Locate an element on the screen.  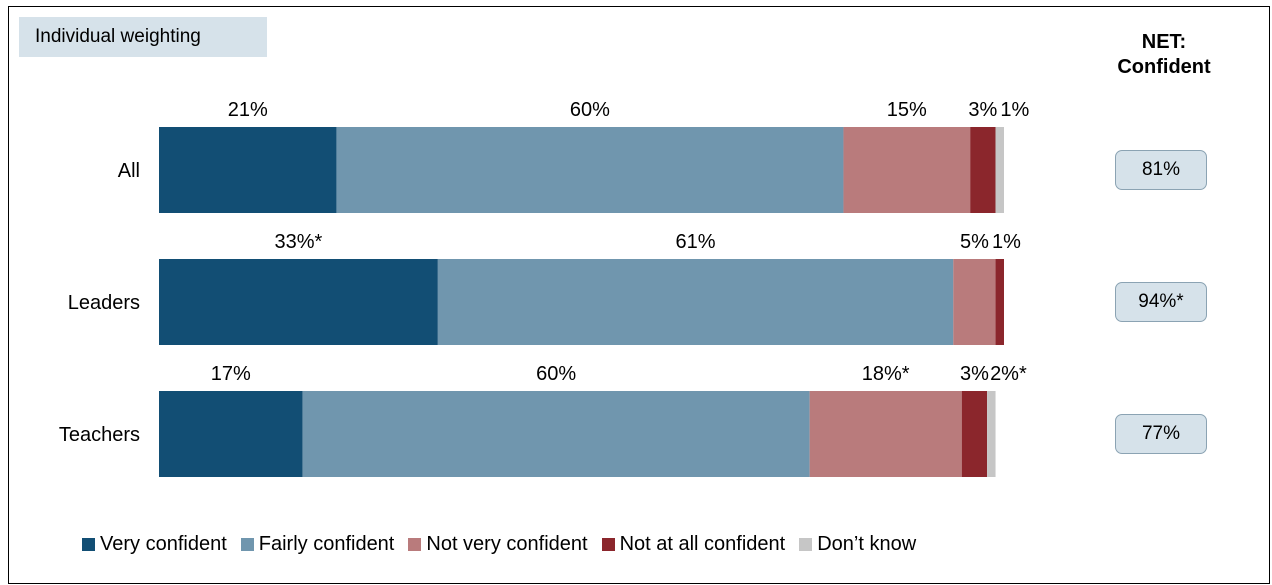
value-label-teachers-fairly-confident: 60% is located at coordinates (556, 374).